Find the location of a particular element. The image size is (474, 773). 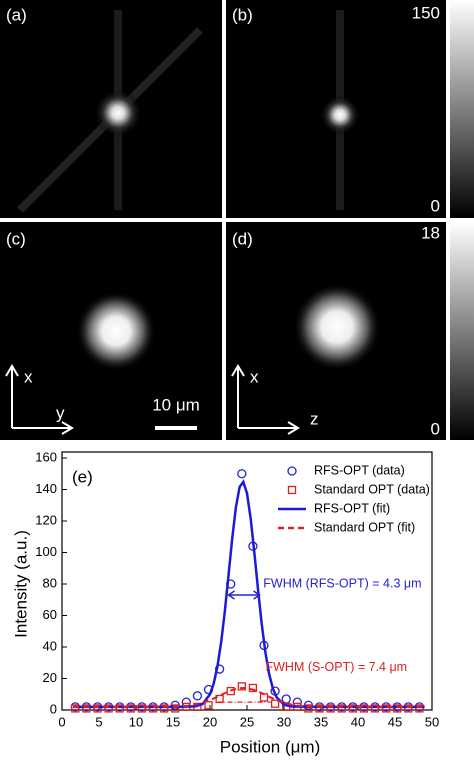

axis-name: y is located at coordinates (60, 412).